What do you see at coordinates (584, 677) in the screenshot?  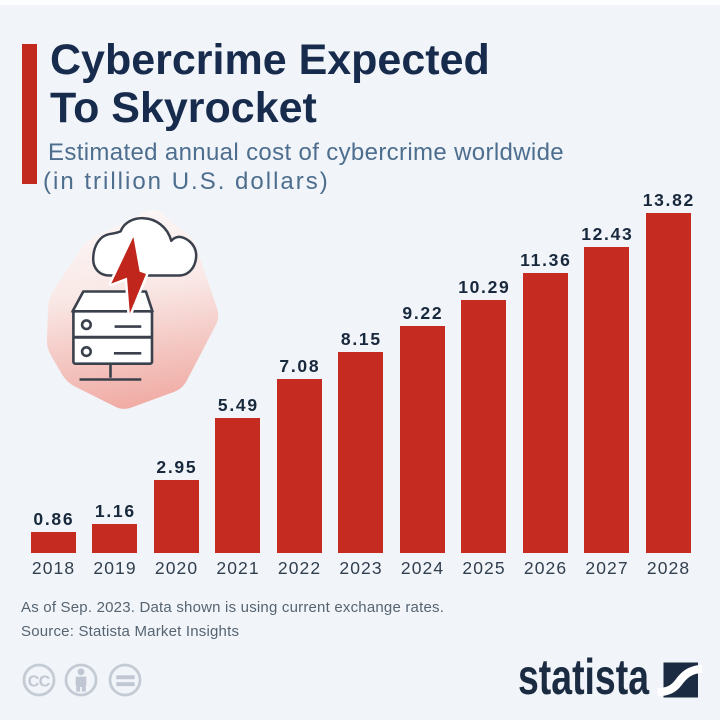 I see `svg-text: statista` at bounding box center [584, 677].